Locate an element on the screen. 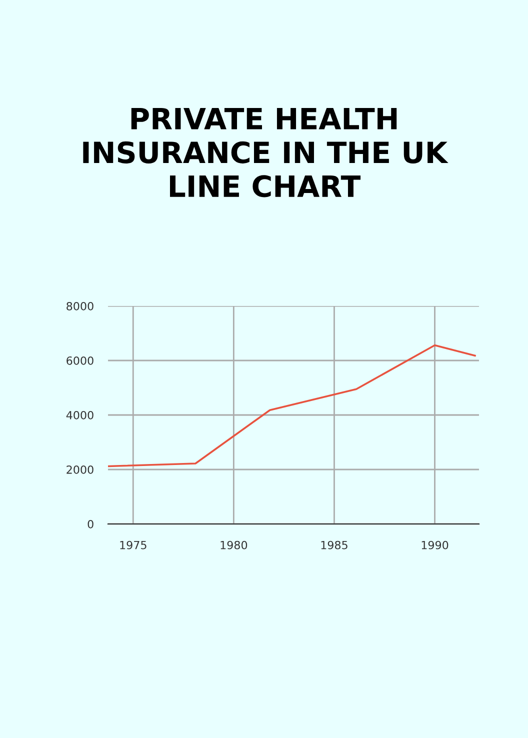  y-tick-label: 8000 is located at coordinates (80, 306).